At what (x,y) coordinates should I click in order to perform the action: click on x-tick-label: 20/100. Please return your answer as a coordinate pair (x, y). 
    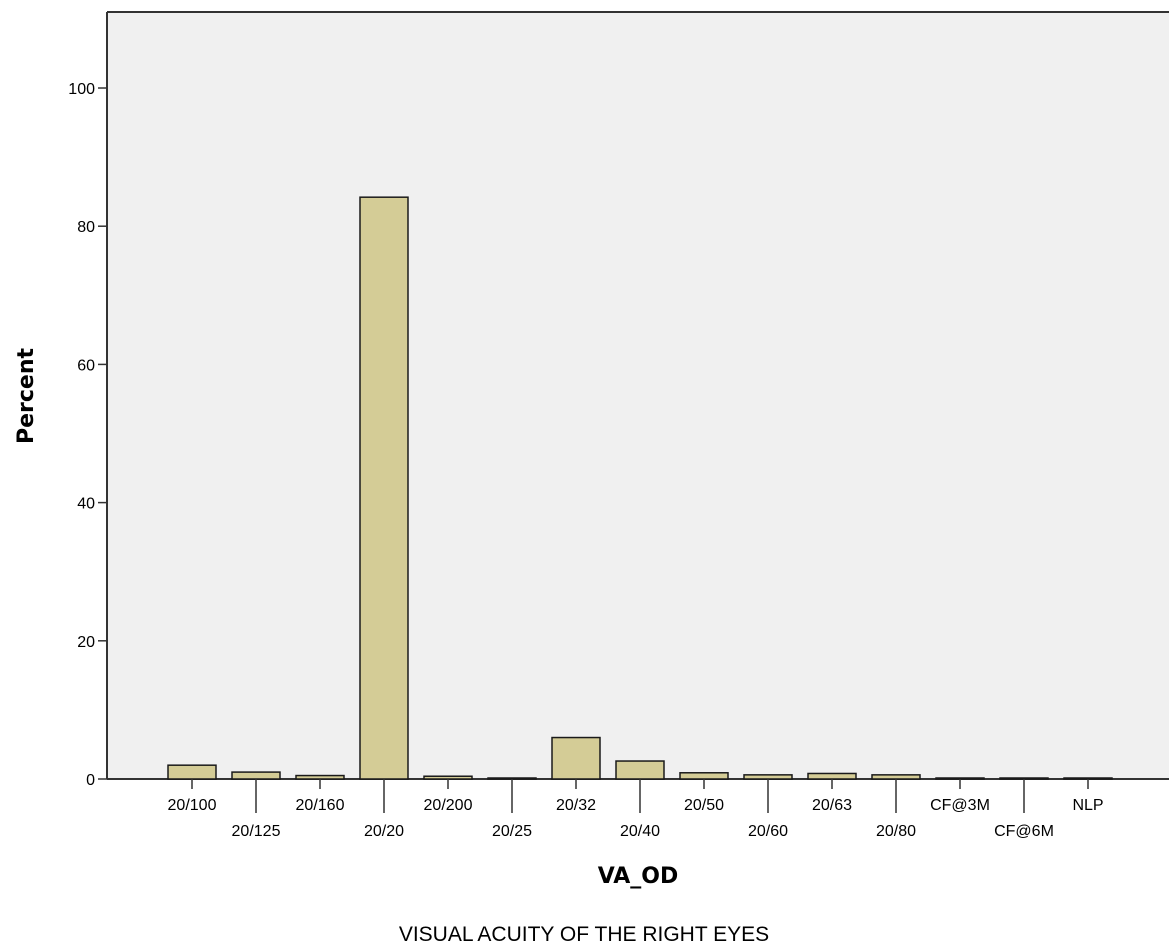
    Looking at the image, I should click on (192, 805).